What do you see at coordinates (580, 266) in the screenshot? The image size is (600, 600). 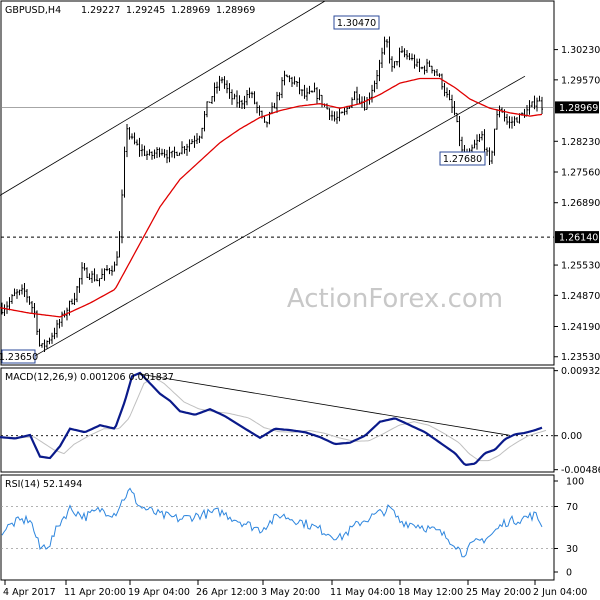 I see `price-tick-label: 1.25530` at bounding box center [580, 266].